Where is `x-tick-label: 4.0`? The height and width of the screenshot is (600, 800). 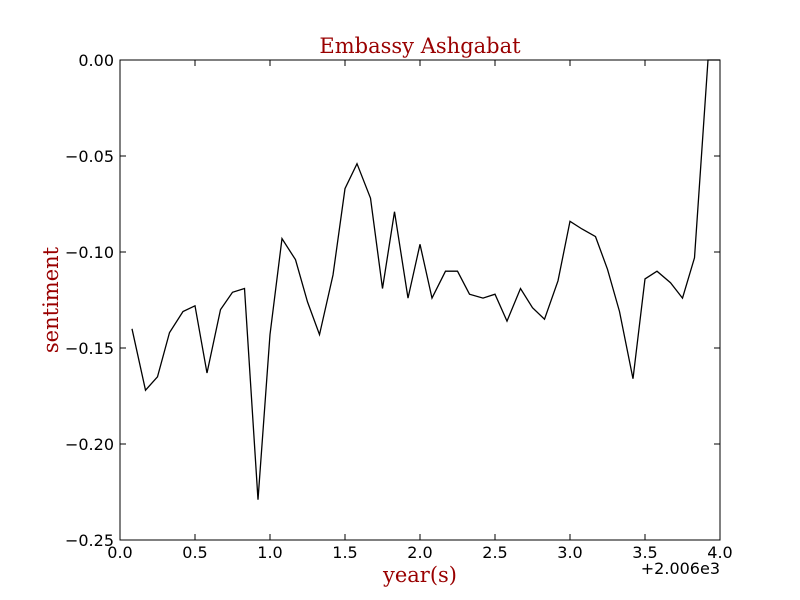
x-tick-label: 4.0 is located at coordinates (719, 552).